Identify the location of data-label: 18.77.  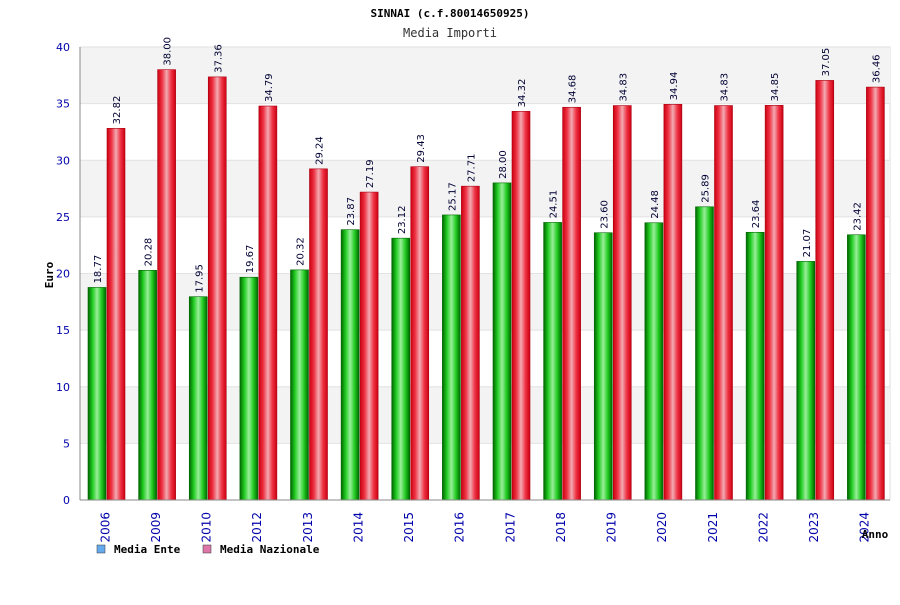
(98, 269).